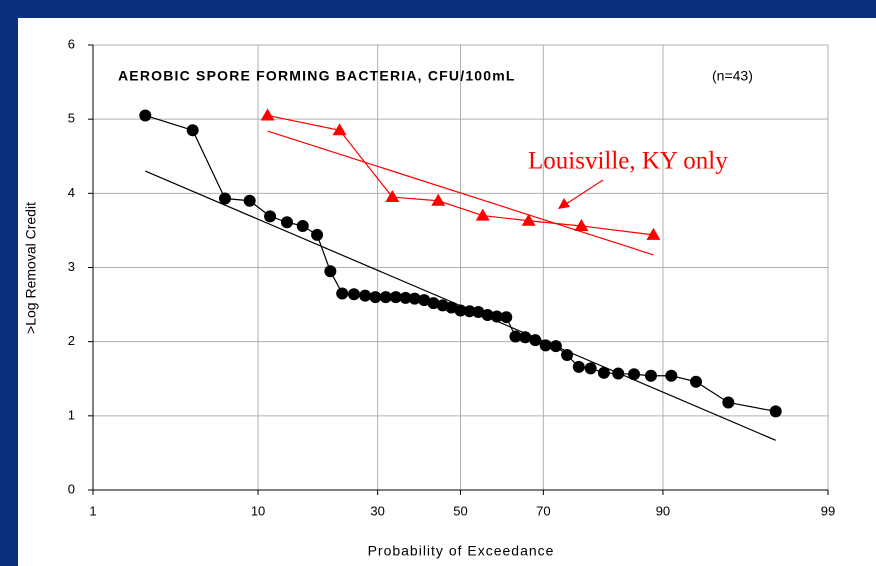 Image resolution: width=876 pixels, height=566 pixels. Describe the element at coordinates (663, 510) in the screenshot. I see `x-tick-label: 90` at that location.